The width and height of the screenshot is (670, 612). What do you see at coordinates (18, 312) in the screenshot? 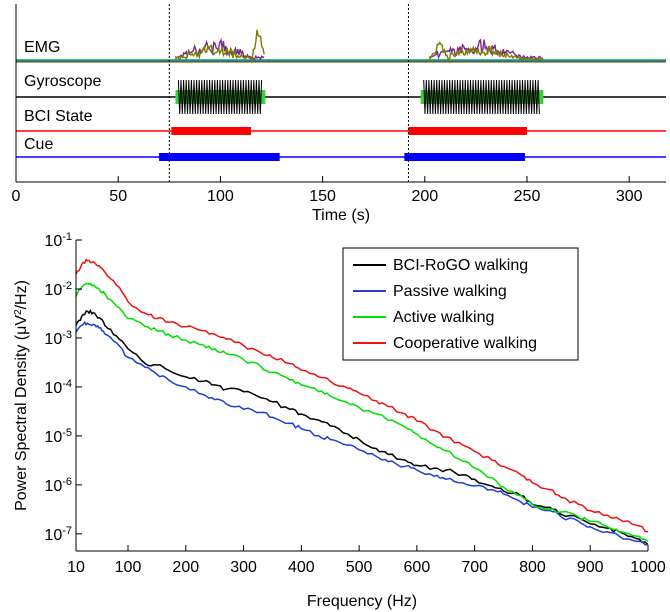
I see `psd-axis-label-sup: 2` at bounding box center [18, 312].